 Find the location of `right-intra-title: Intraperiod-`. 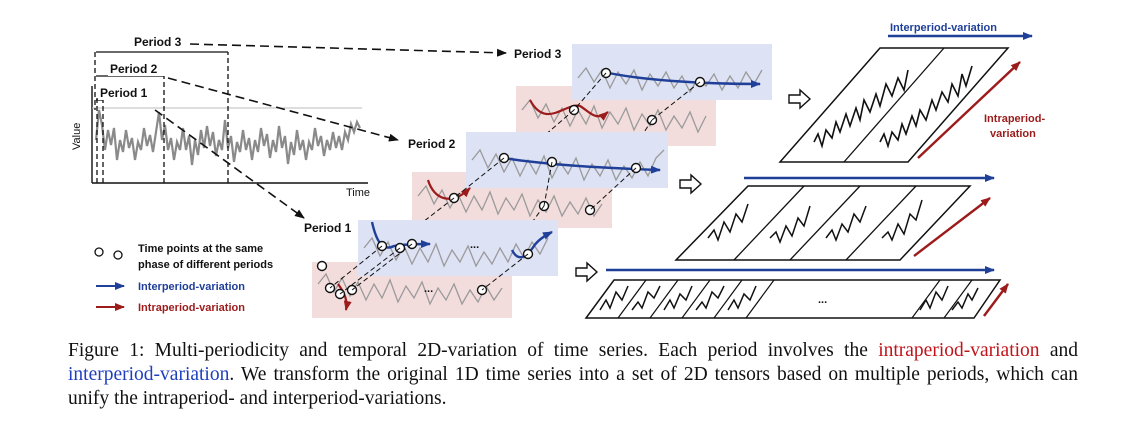

right-intra-title: Intraperiod- is located at coordinates (1014, 119).